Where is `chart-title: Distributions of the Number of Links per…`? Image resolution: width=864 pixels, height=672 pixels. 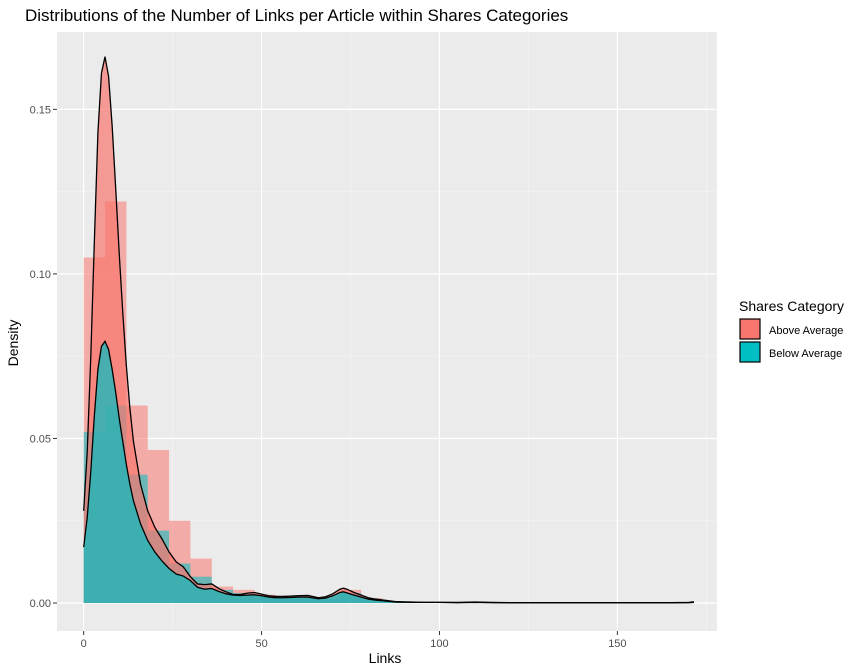 chart-title: Distributions of the Number of Links per… is located at coordinates (296, 15).